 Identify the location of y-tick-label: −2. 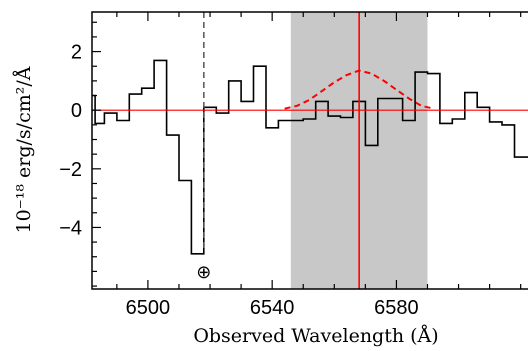
(70, 170).